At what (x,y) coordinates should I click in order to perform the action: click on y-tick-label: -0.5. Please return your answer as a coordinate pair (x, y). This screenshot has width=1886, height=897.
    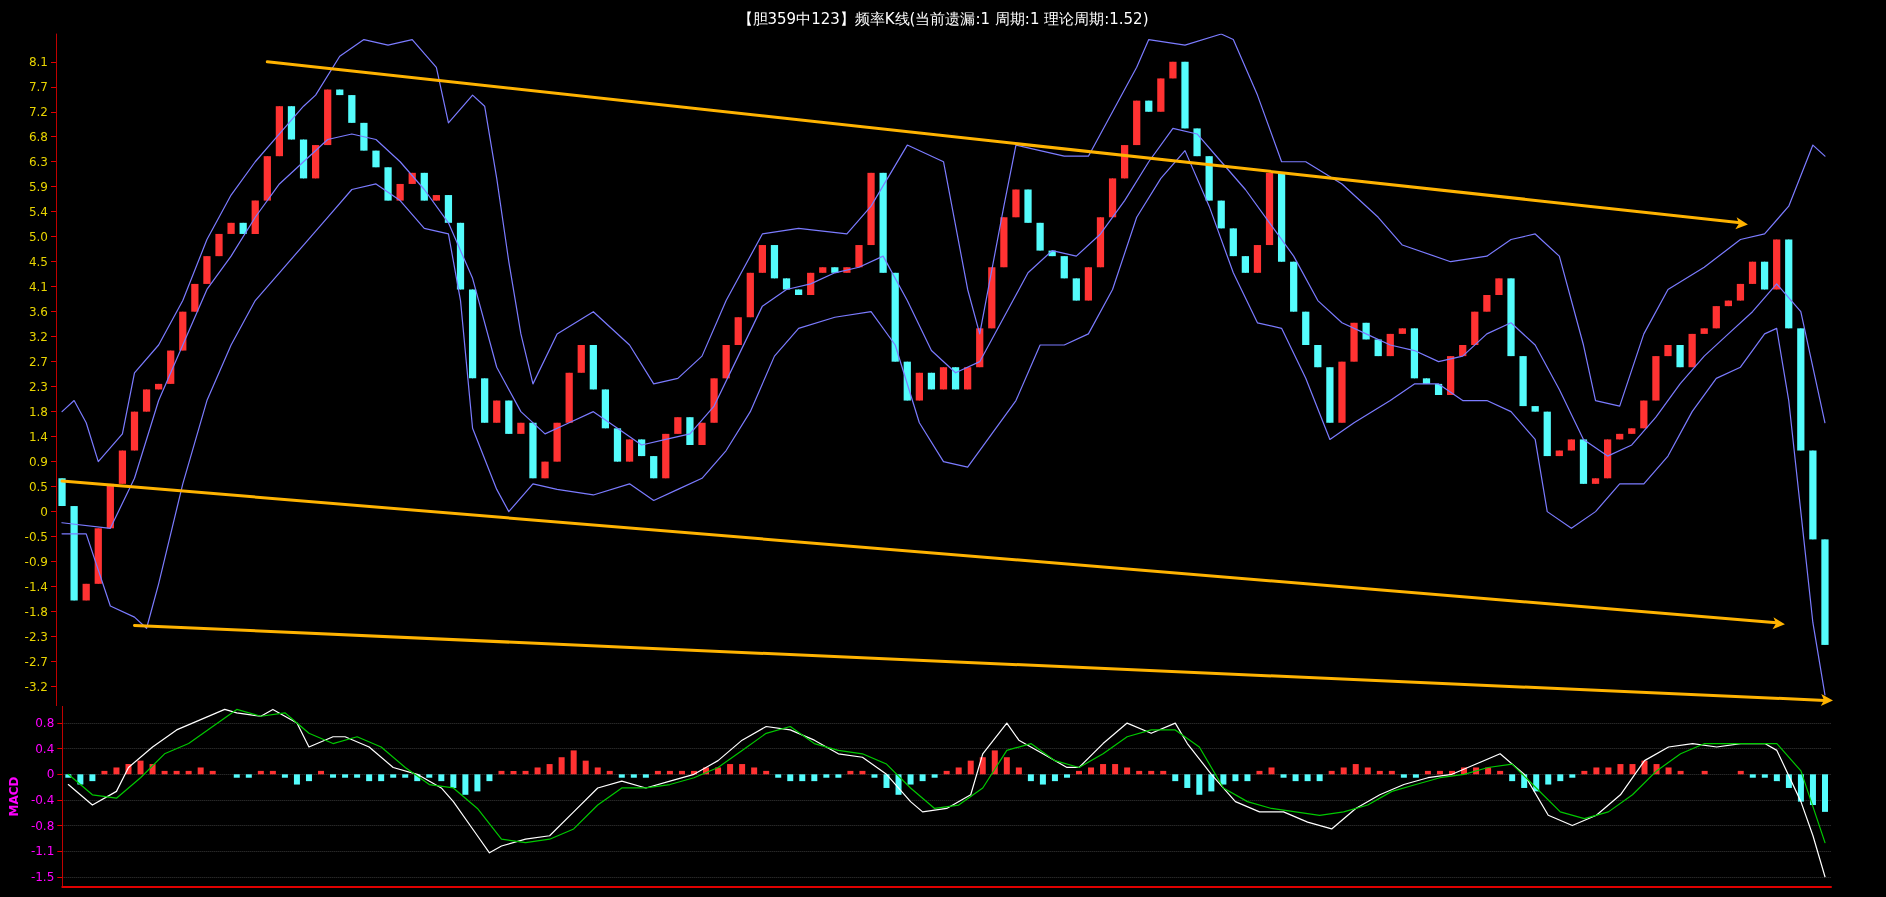
    Looking at the image, I should click on (36, 536).